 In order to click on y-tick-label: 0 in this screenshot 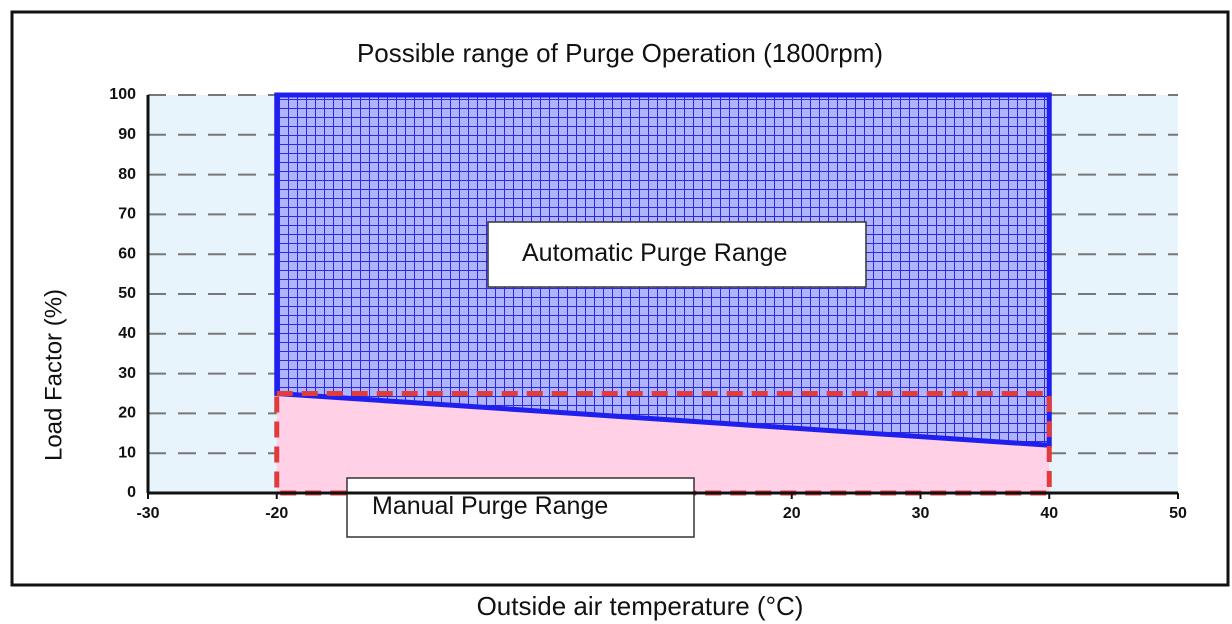, I will do `click(131, 492)`.